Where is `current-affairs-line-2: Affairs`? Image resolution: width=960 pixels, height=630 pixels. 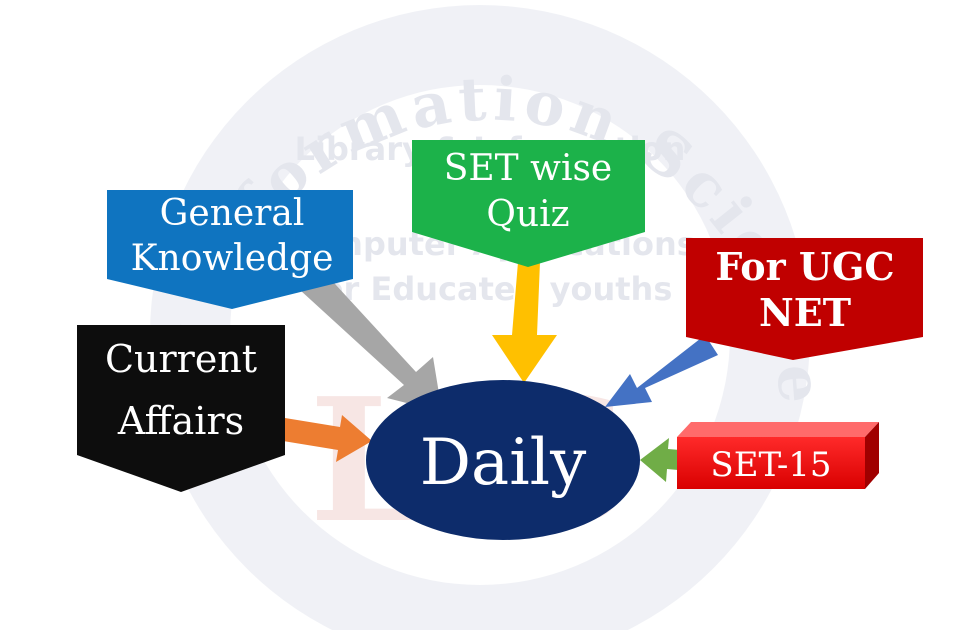
current-affairs-line-2: Affairs is located at coordinates (180, 421).